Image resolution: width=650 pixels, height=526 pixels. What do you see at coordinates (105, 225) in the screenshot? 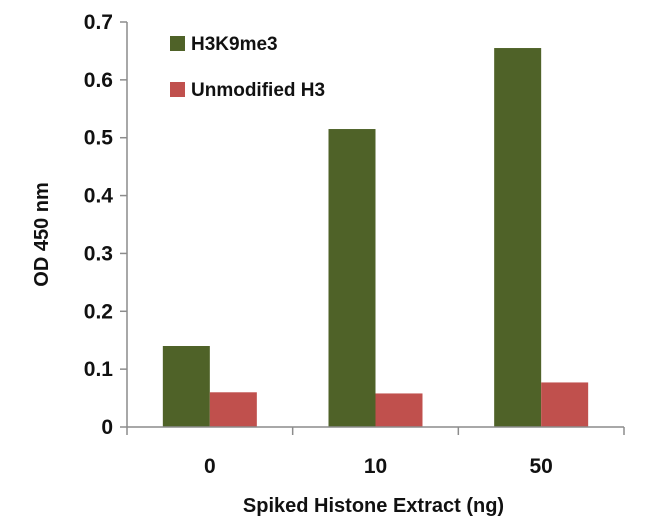
I see `y-axis-ticks: 0 0.1 0.2 0.3 0.4 0.5 0.6 0.7` at bounding box center [105, 225].